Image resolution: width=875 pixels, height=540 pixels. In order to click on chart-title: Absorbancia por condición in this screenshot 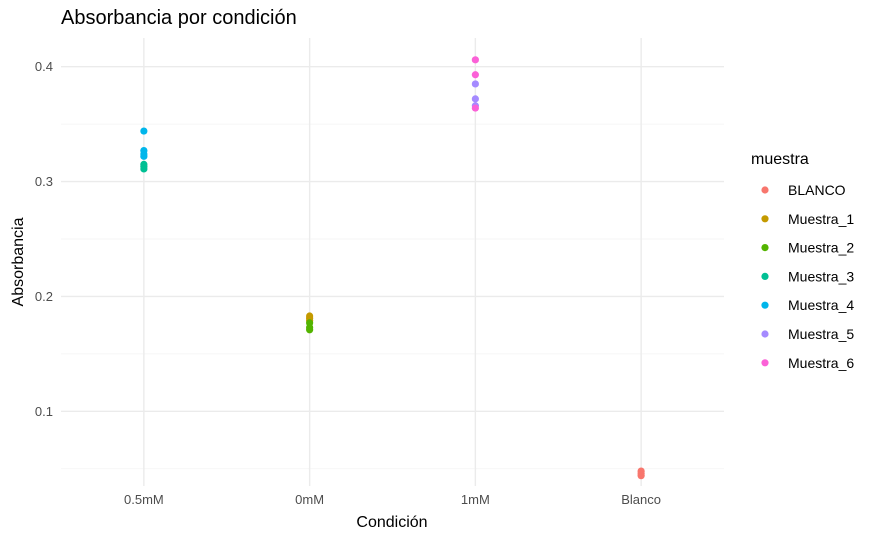, I will do `click(179, 18)`.